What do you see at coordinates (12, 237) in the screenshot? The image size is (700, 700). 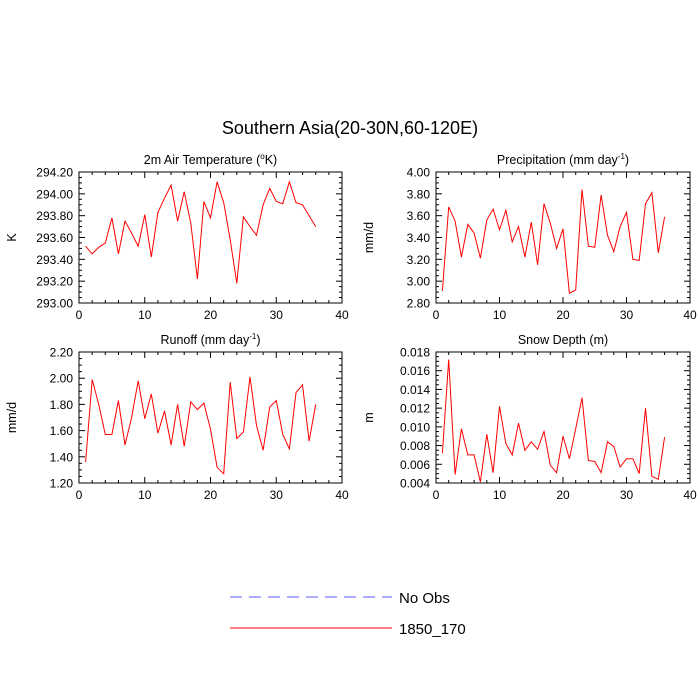 I see `y-axis-label: K` at bounding box center [12, 237].